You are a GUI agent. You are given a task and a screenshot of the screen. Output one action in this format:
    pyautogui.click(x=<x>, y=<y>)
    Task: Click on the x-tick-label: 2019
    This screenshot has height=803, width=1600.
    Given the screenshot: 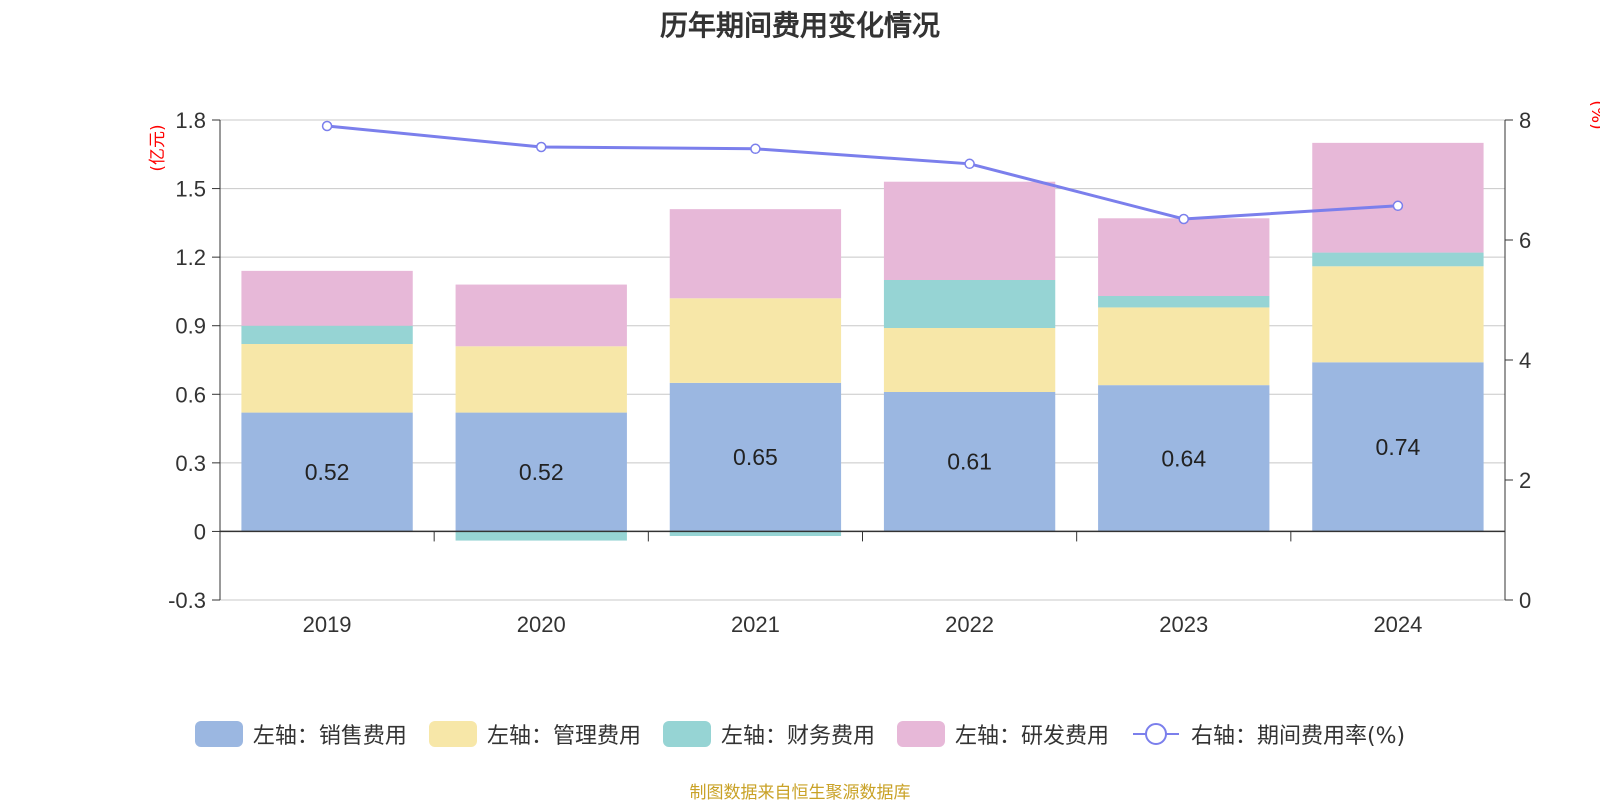 What is the action you would take?
    pyautogui.click(x=327, y=624)
    